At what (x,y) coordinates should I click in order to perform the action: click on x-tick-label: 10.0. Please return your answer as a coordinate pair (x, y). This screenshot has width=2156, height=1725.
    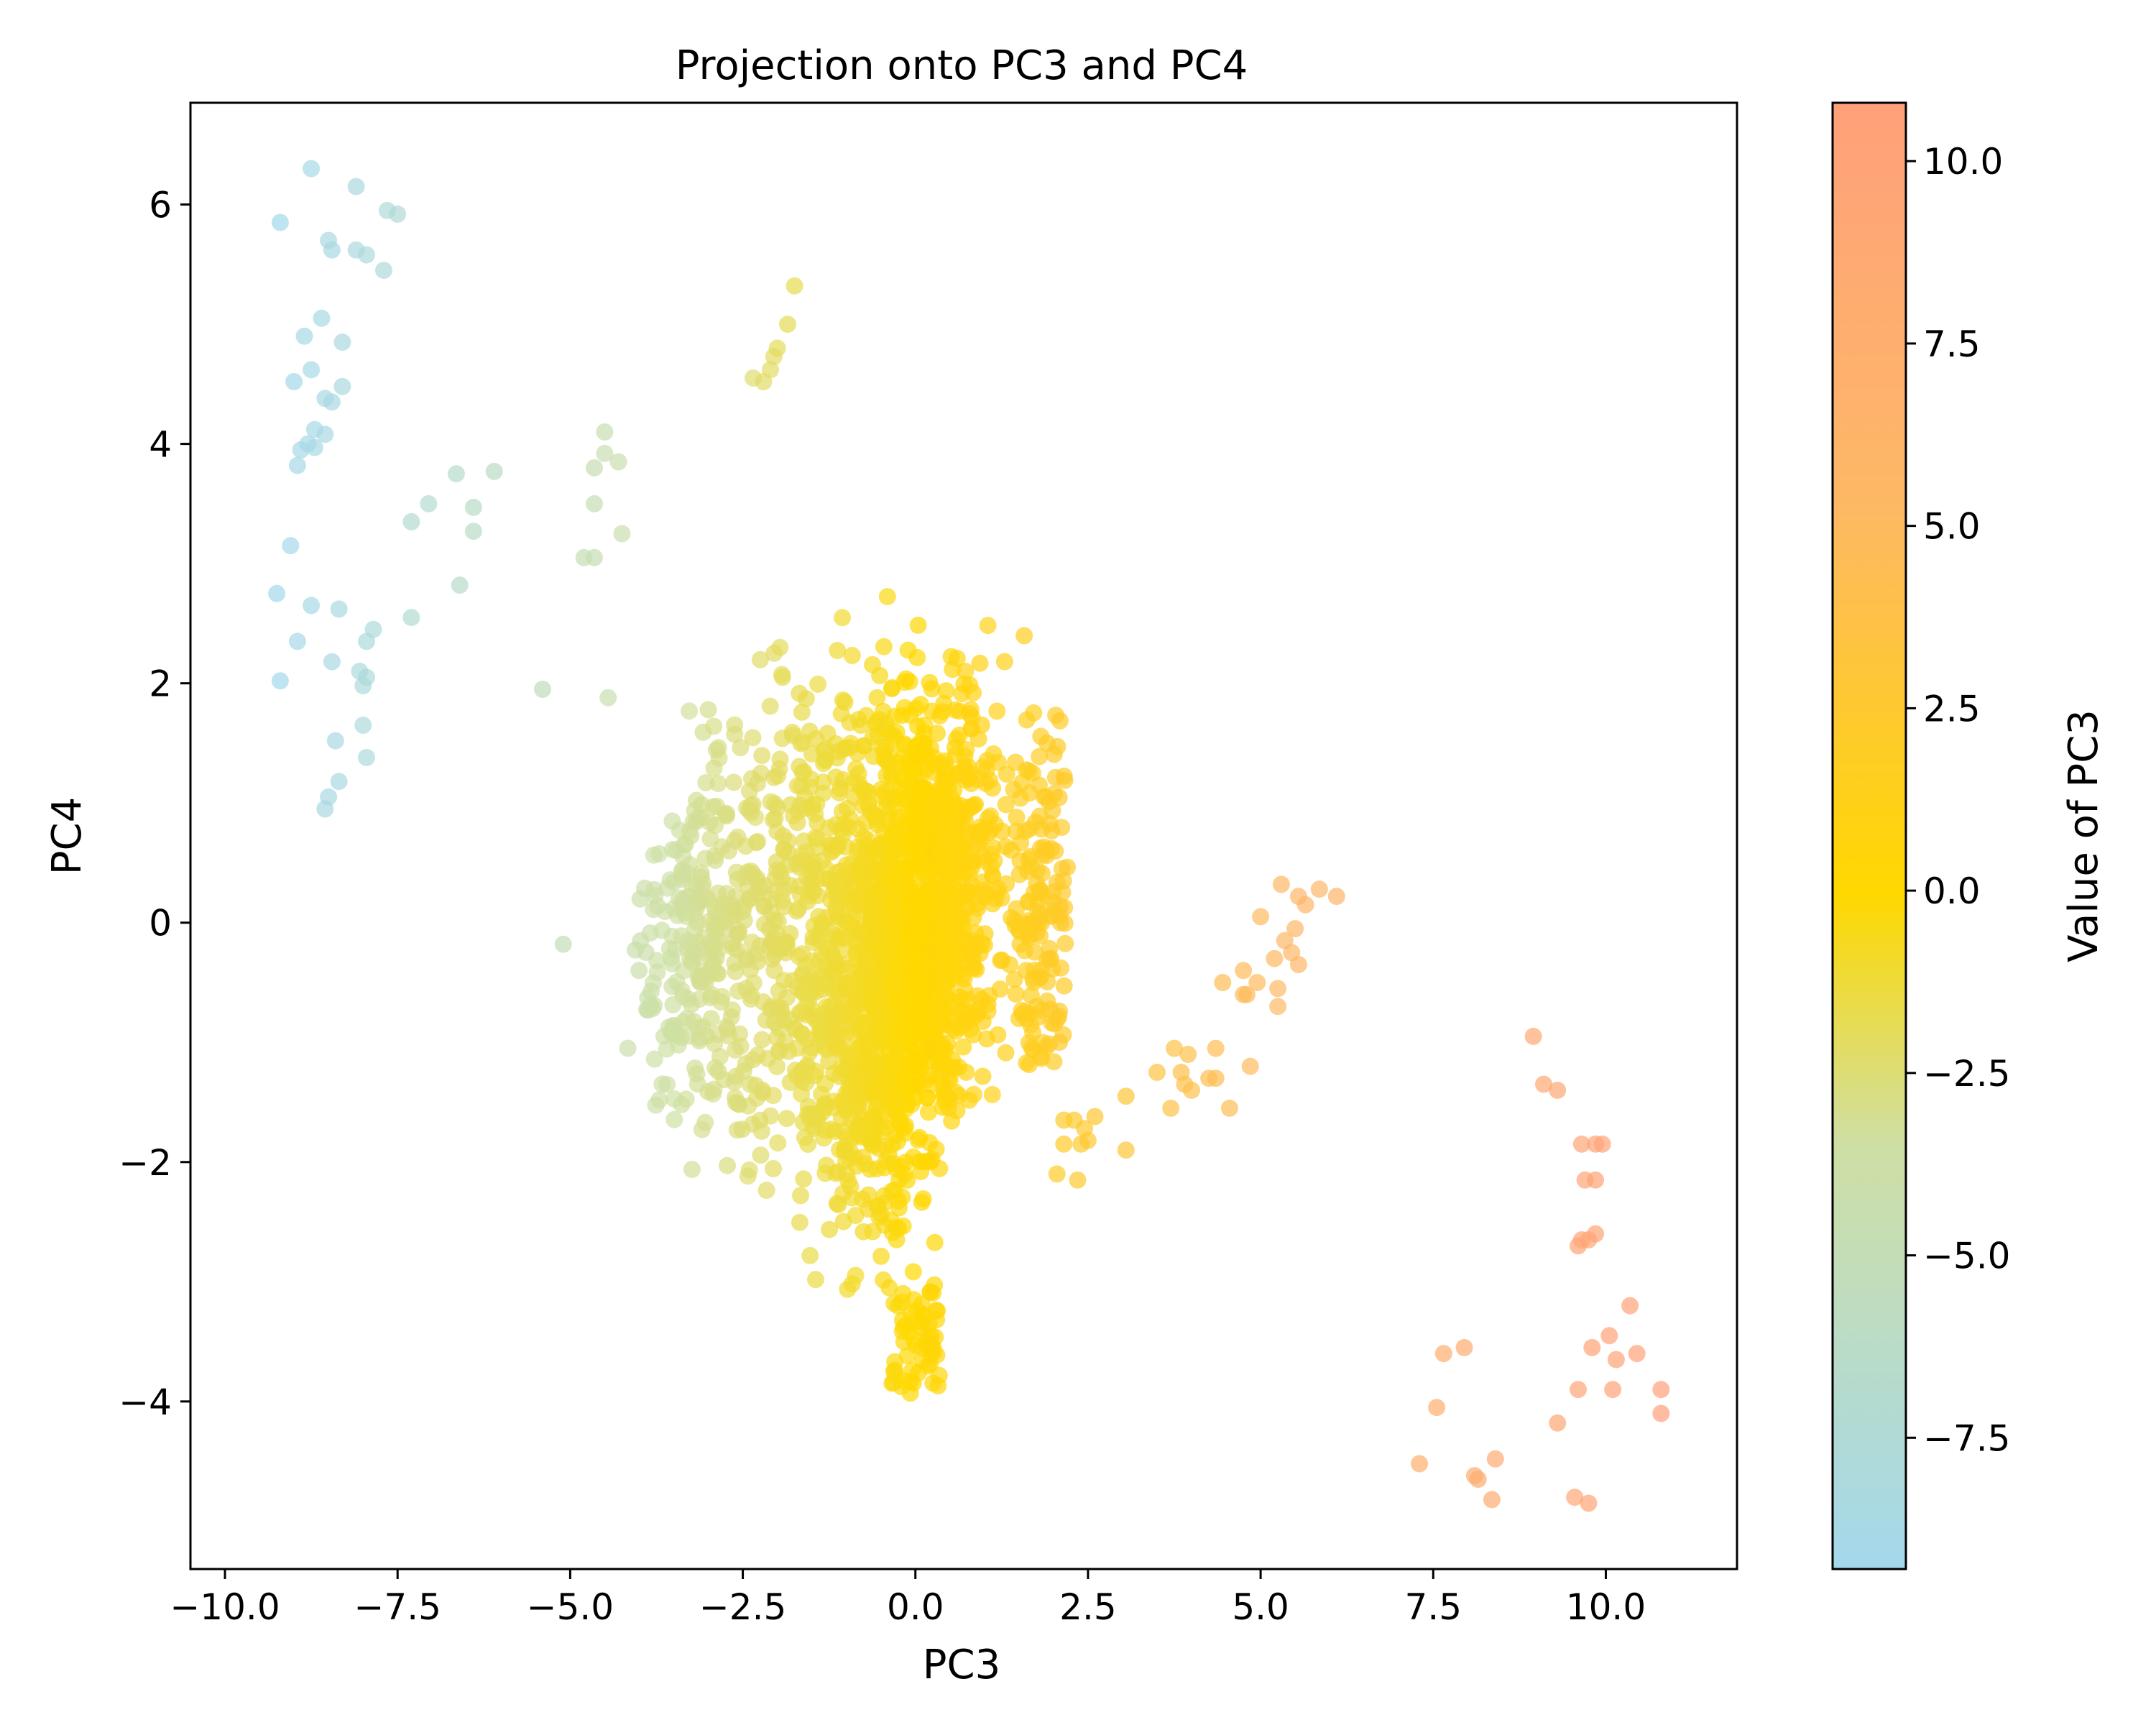
    Looking at the image, I should click on (1606, 1607).